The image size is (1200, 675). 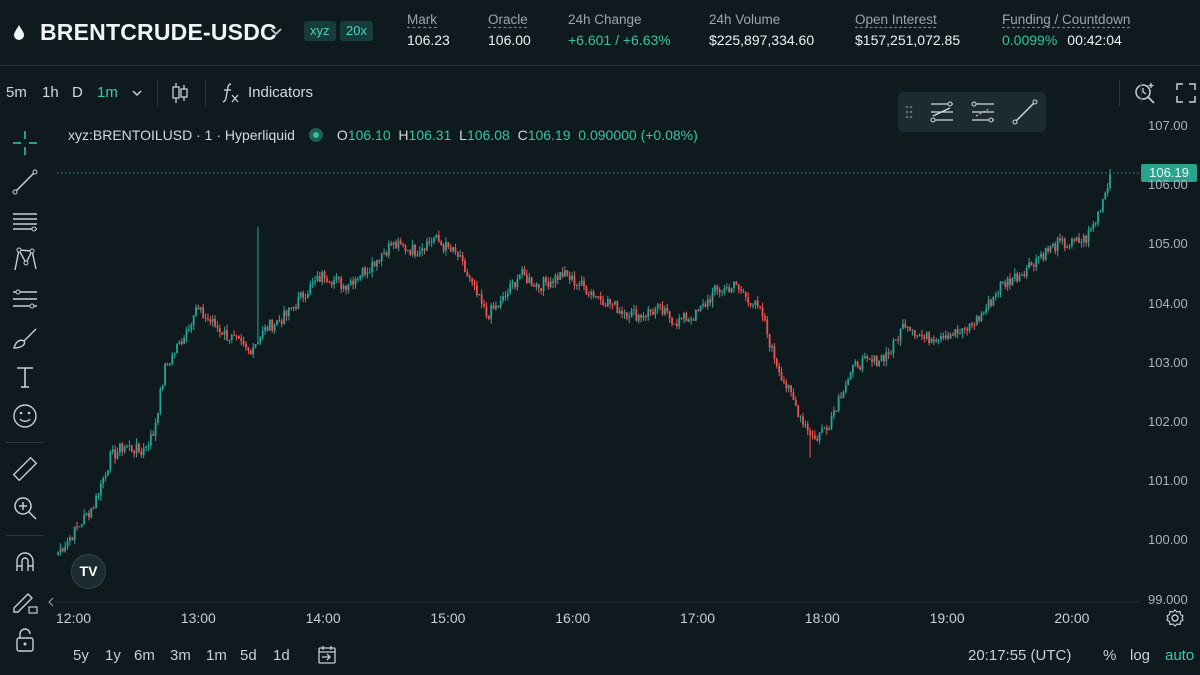 What do you see at coordinates (77, 92) in the screenshot?
I see `timeframe-d: D` at bounding box center [77, 92].